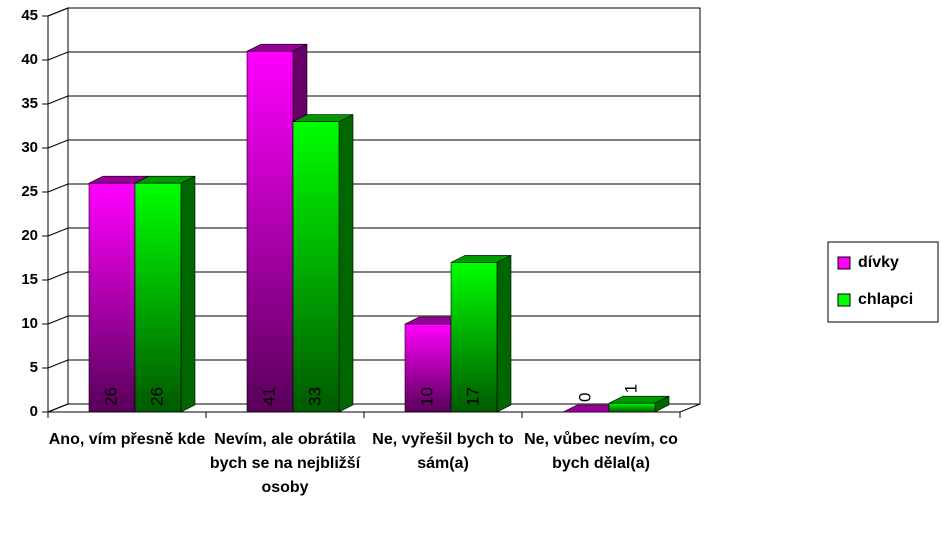 Image resolution: width=942 pixels, height=554 pixels. What do you see at coordinates (878, 262) in the screenshot?
I see `legend-label: dívky` at bounding box center [878, 262].